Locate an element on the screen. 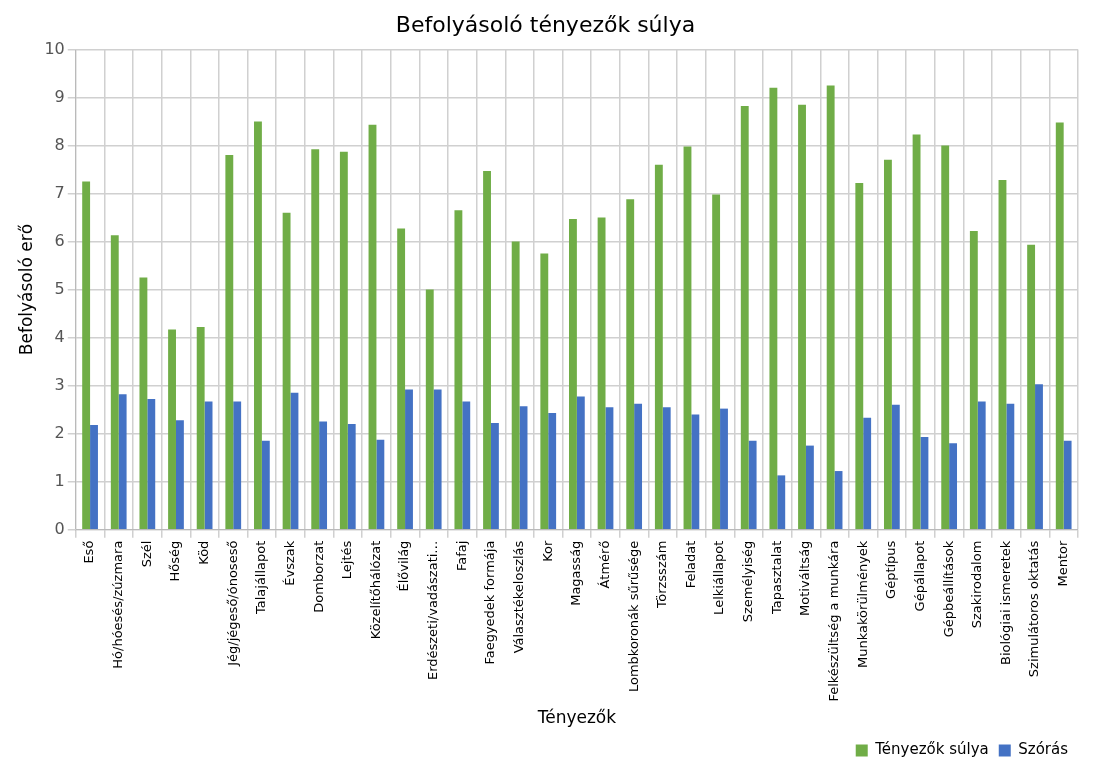 The width and height of the screenshot is (1097, 783). x-tick-label: Domborzat is located at coordinates (318, 576).